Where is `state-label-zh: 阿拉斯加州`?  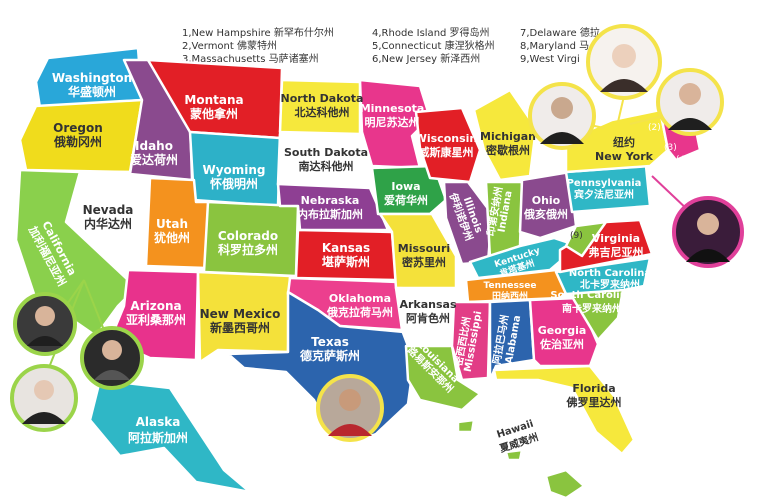 state-label-zh: 阿拉斯加州 is located at coordinates (158, 437).